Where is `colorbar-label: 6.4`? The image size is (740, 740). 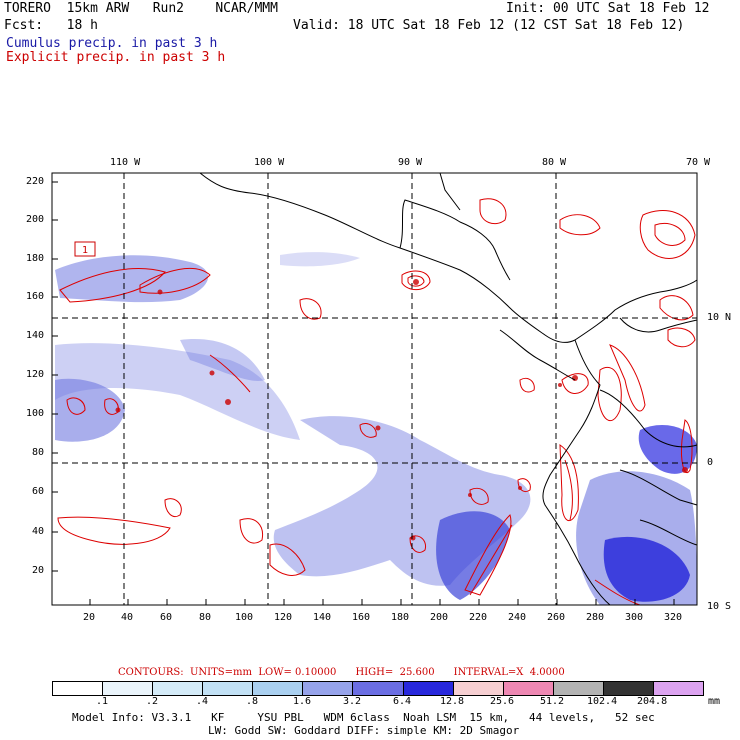
colorbar-label: 6.4 is located at coordinates (402, 701).